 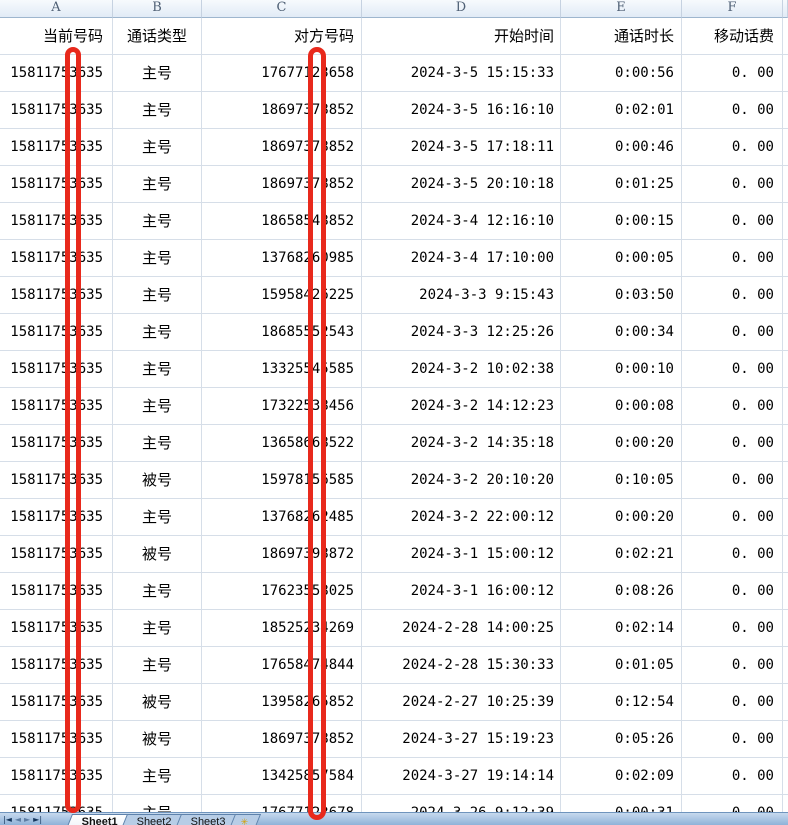 I want to click on column-header-e: E, so click(x=621, y=9).